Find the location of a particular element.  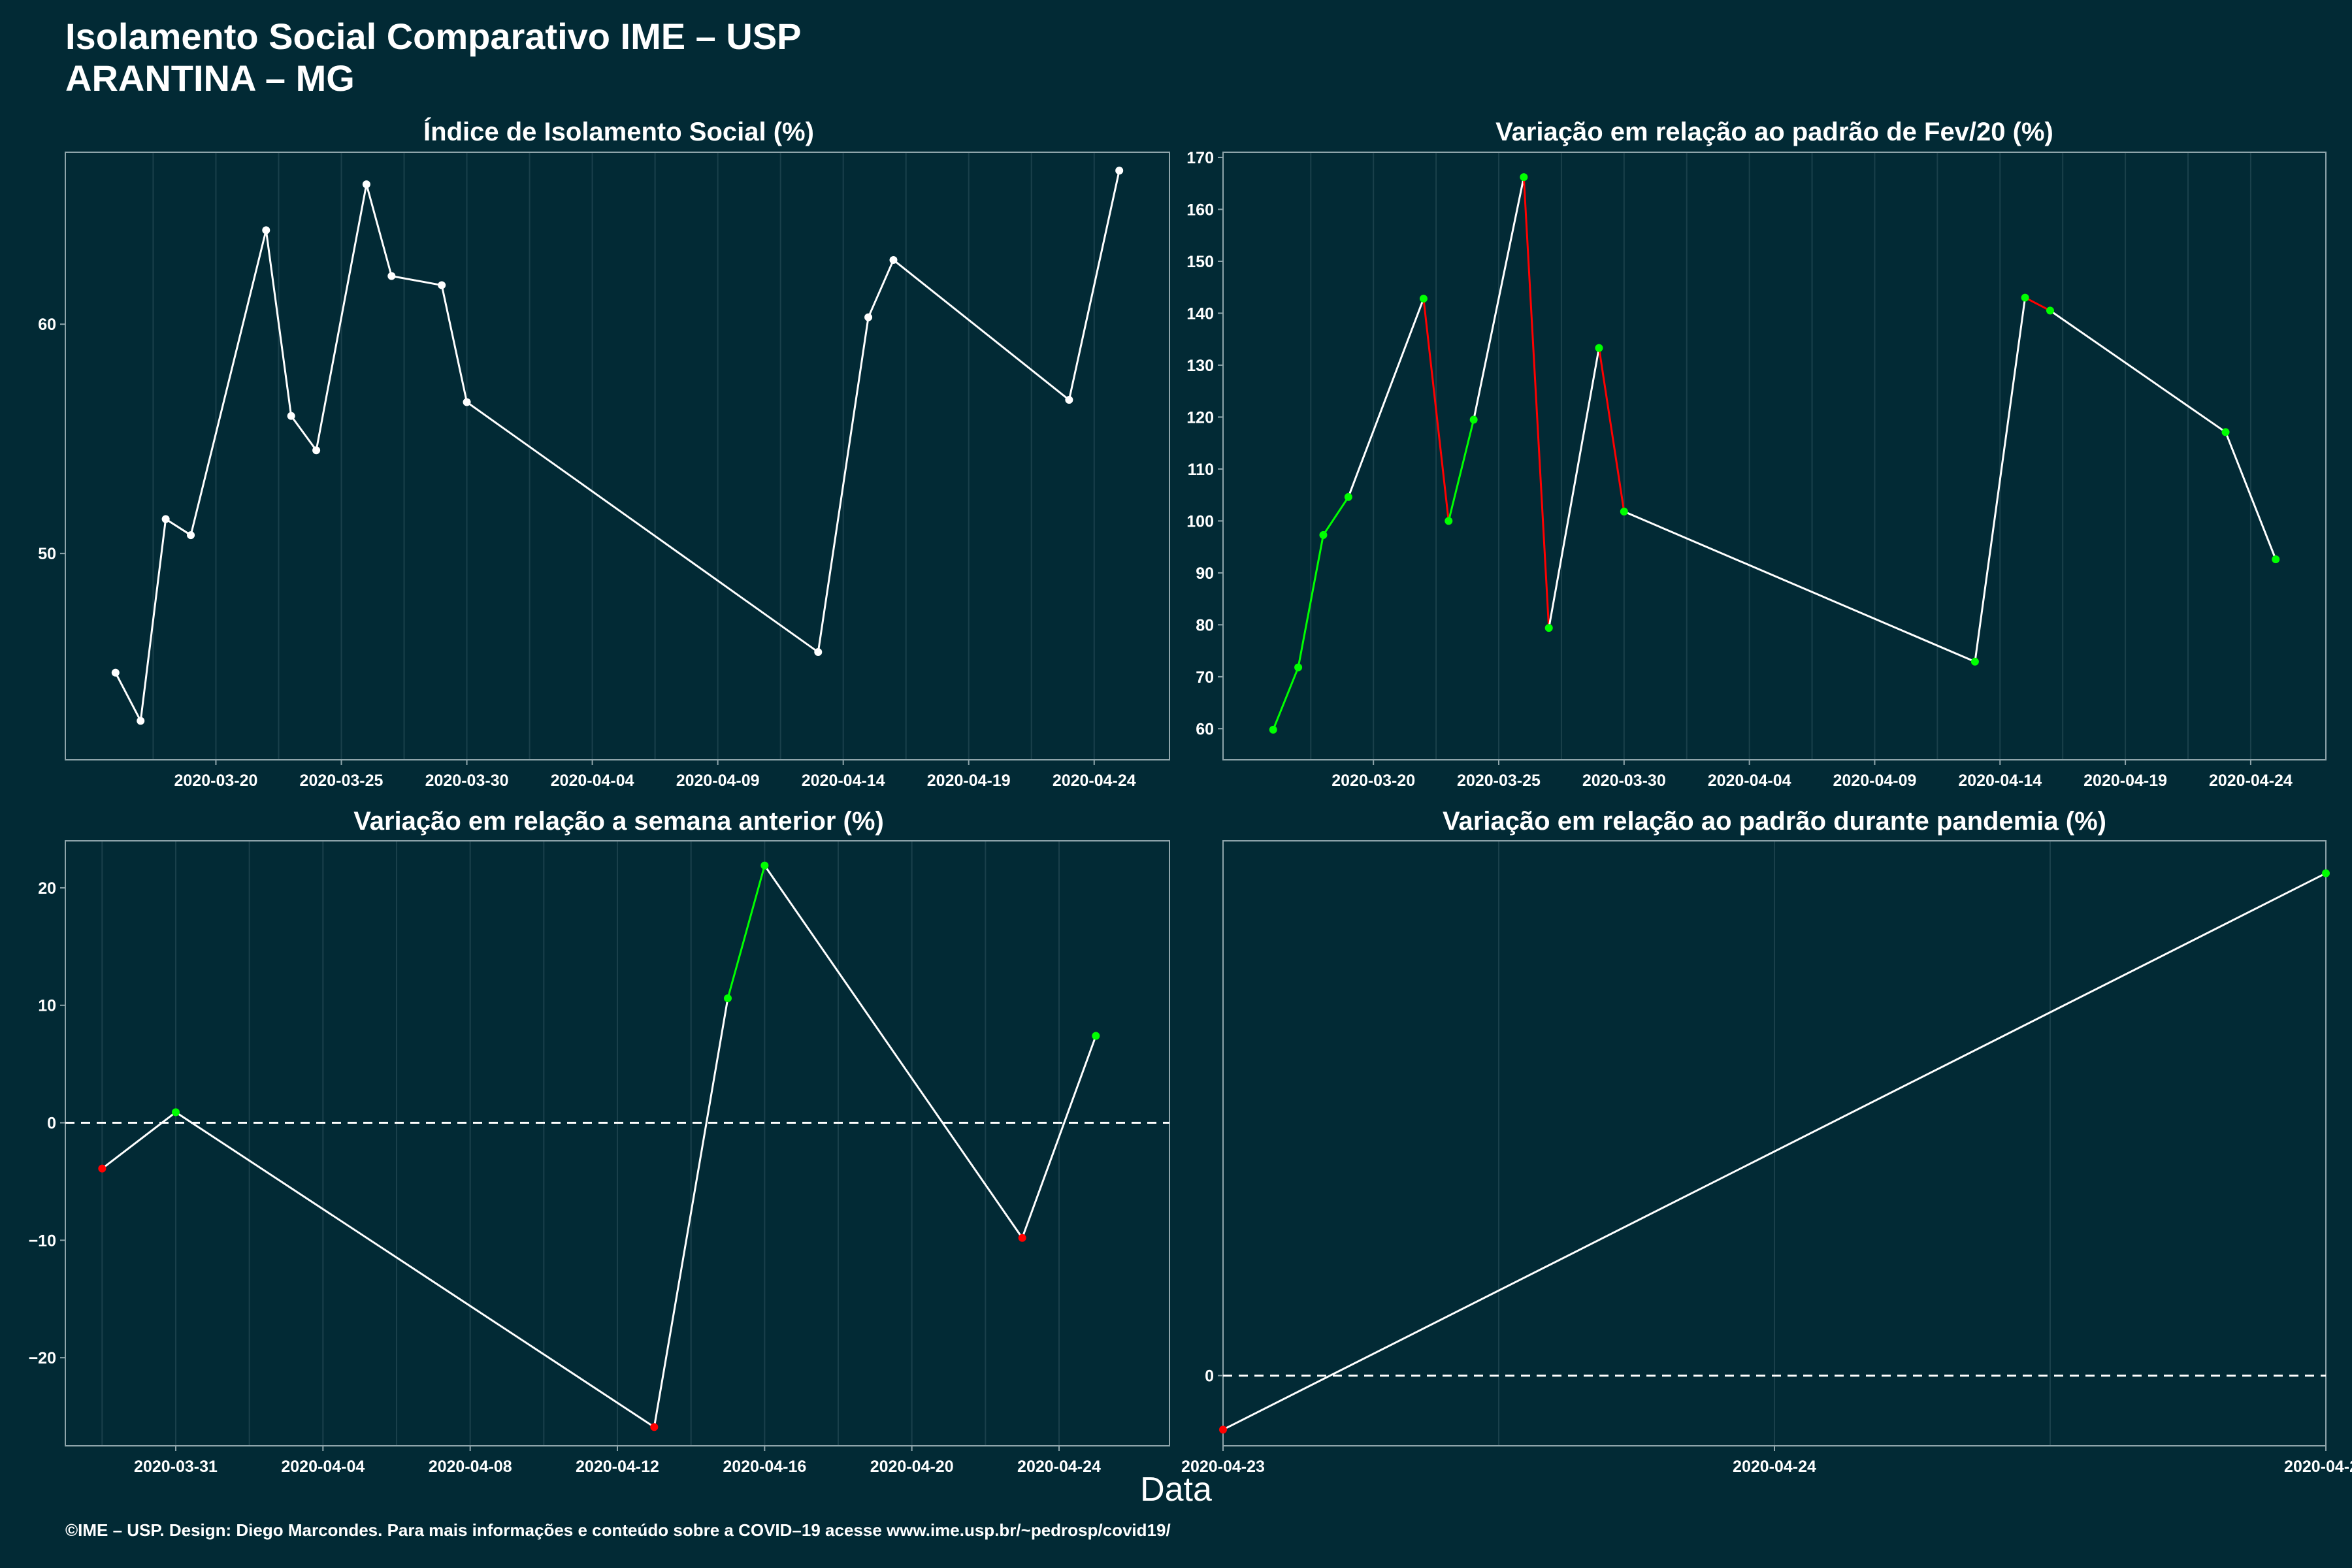

x-tick-label: 2020-04-16 is located at coordinates (764, 1467).